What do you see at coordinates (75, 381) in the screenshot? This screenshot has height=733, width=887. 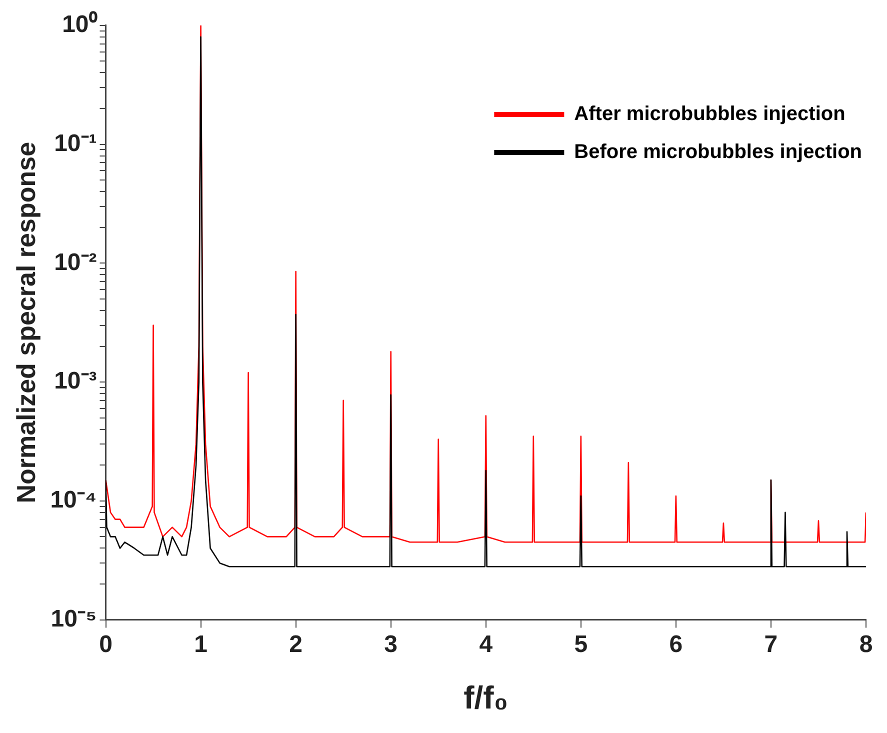 I see `y-tick-label: 10⁻³` at bounding box center [75, 381].